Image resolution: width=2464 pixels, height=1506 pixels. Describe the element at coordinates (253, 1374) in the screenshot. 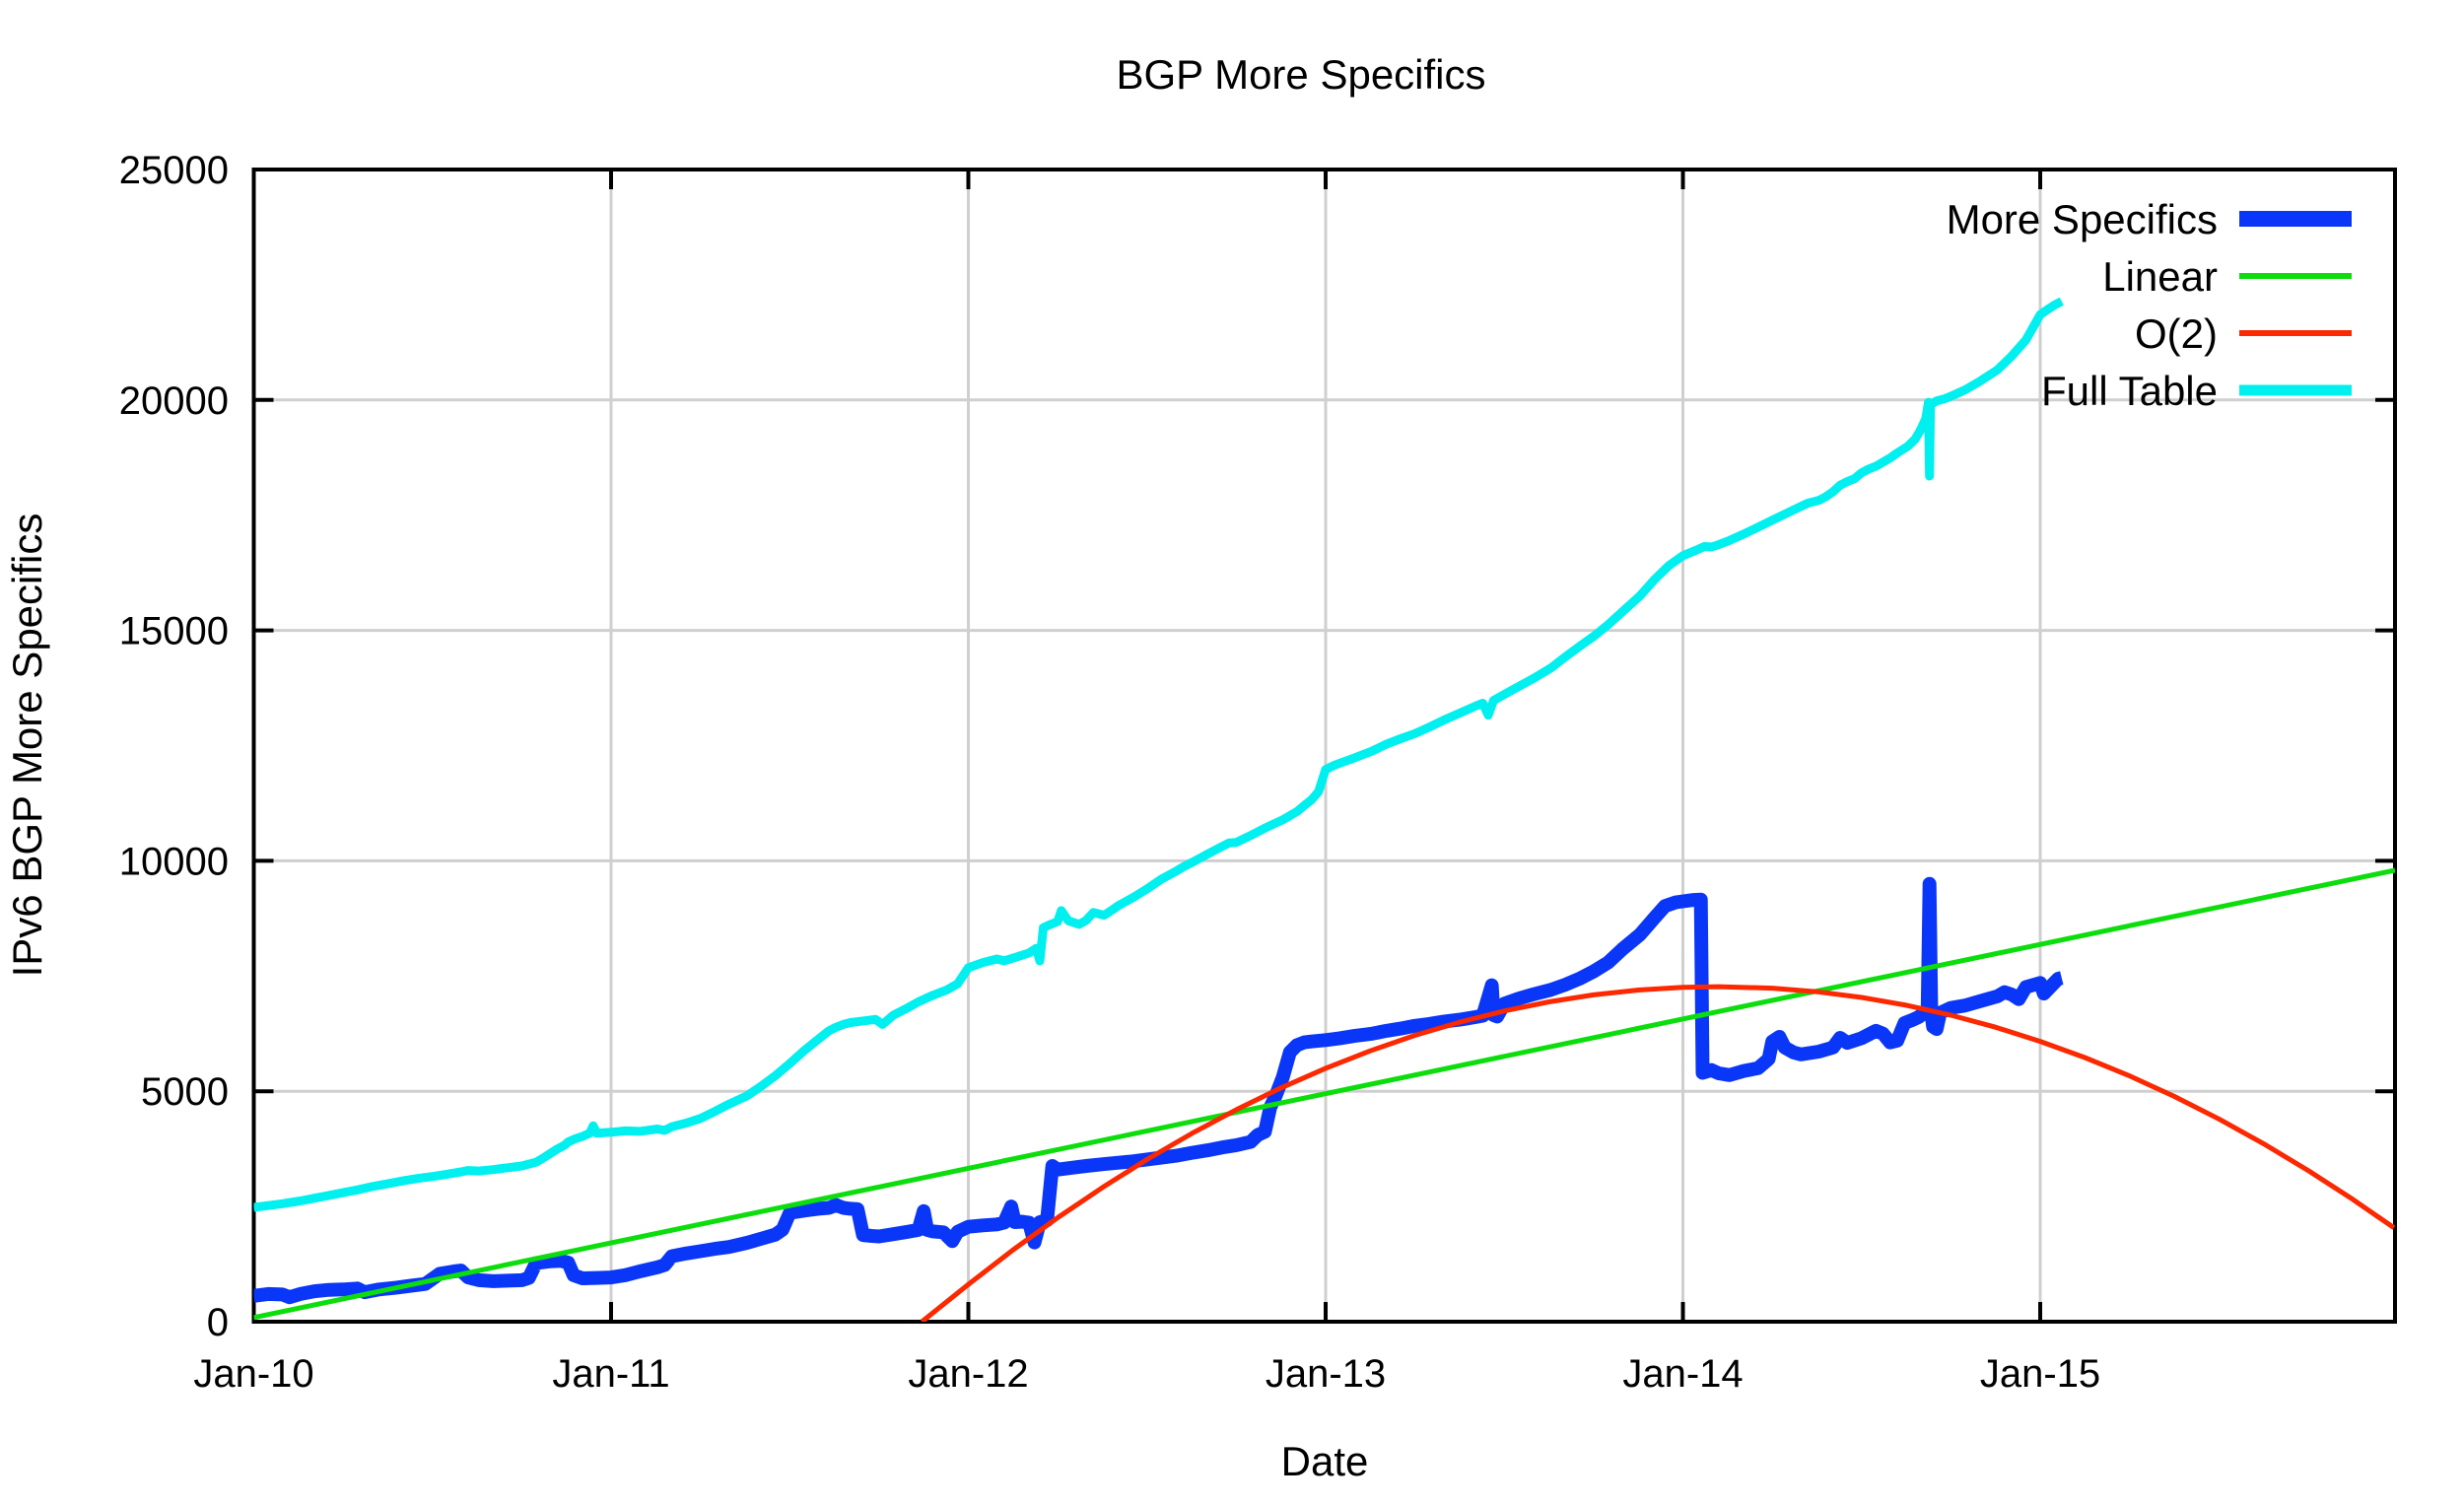

I see `x-tick-label: Jan-10` at that location.